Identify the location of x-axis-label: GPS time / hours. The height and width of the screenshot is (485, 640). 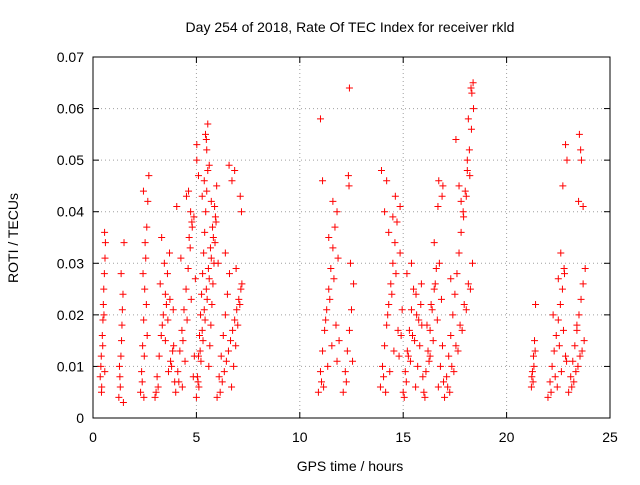
(350, 466).